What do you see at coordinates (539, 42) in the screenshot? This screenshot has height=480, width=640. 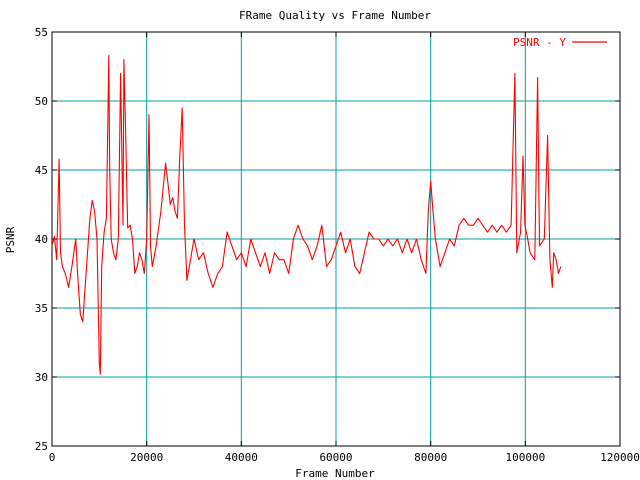 I see `legend-label: PSNR - Y` at bounding box center [539, 42].